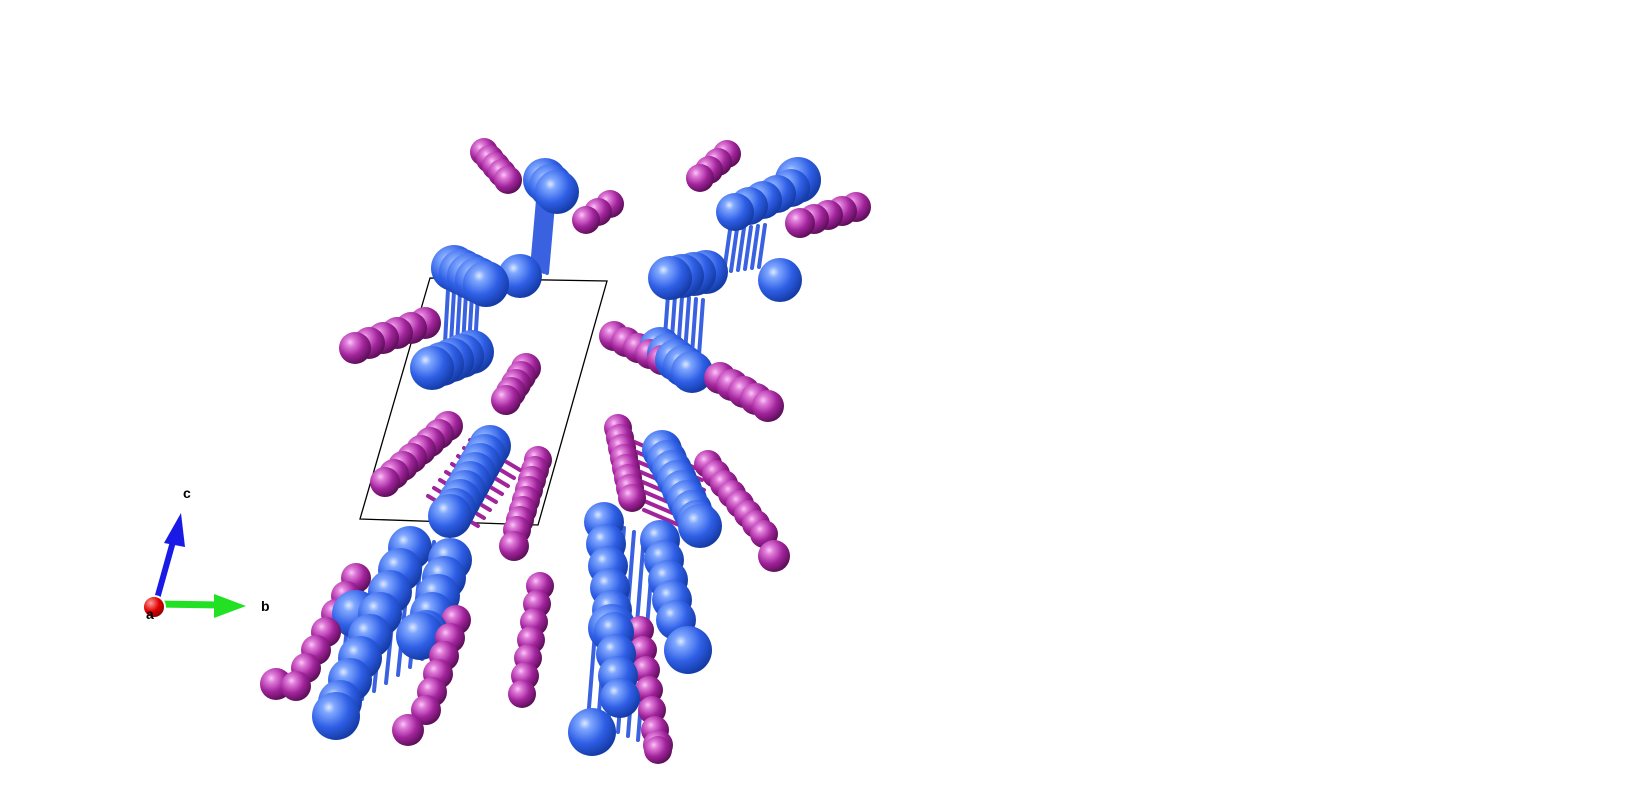 The height and width of the screenshot is (793, 1637). I want to click on axis-label-c: c, so click(187, 493).